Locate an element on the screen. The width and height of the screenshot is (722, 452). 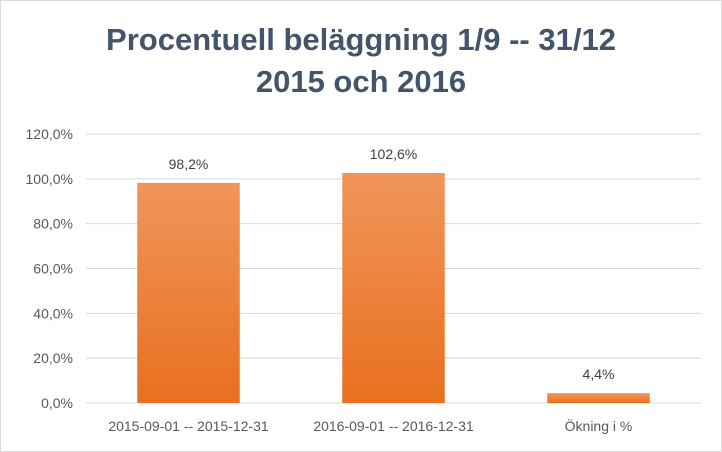
y-tick-label: 60,0% is located at coordinates (53, 269).